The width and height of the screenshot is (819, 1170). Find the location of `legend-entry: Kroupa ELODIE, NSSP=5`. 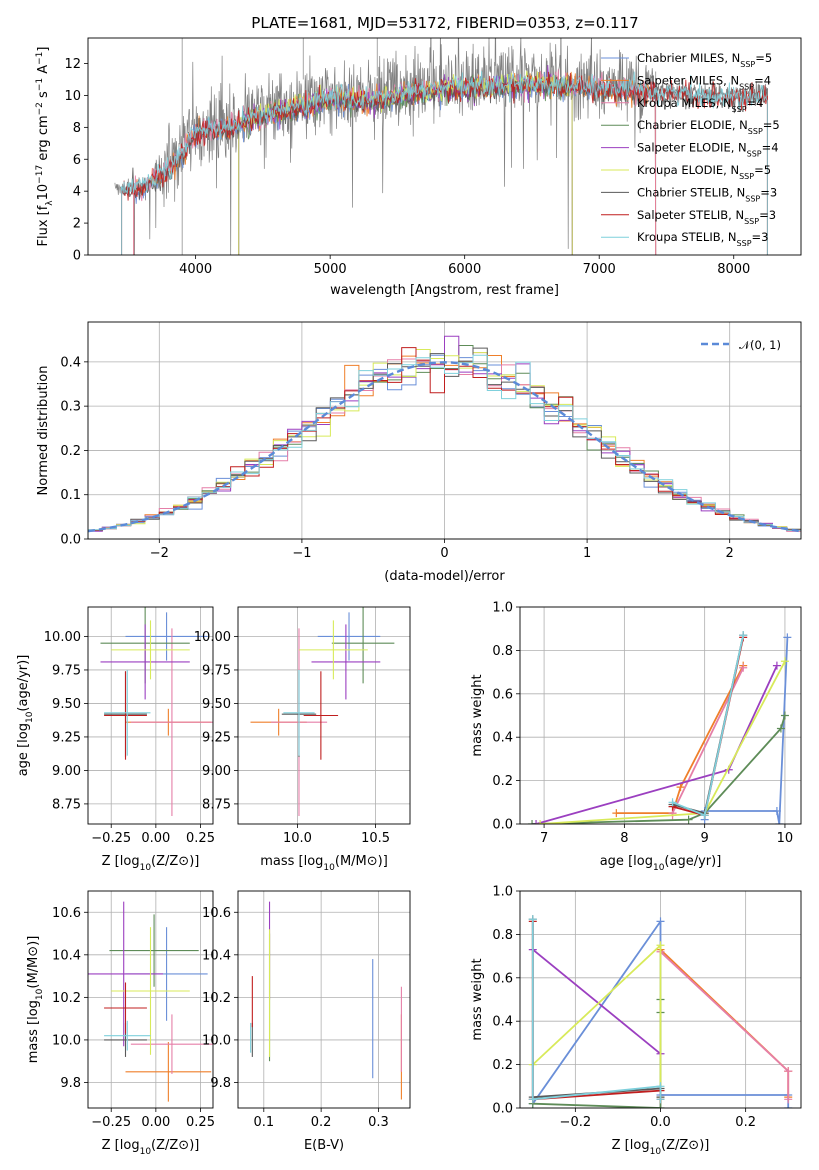

legend-entry: Kroupa ELODIE, NSSP=5 is located at coordinates (704, 172).